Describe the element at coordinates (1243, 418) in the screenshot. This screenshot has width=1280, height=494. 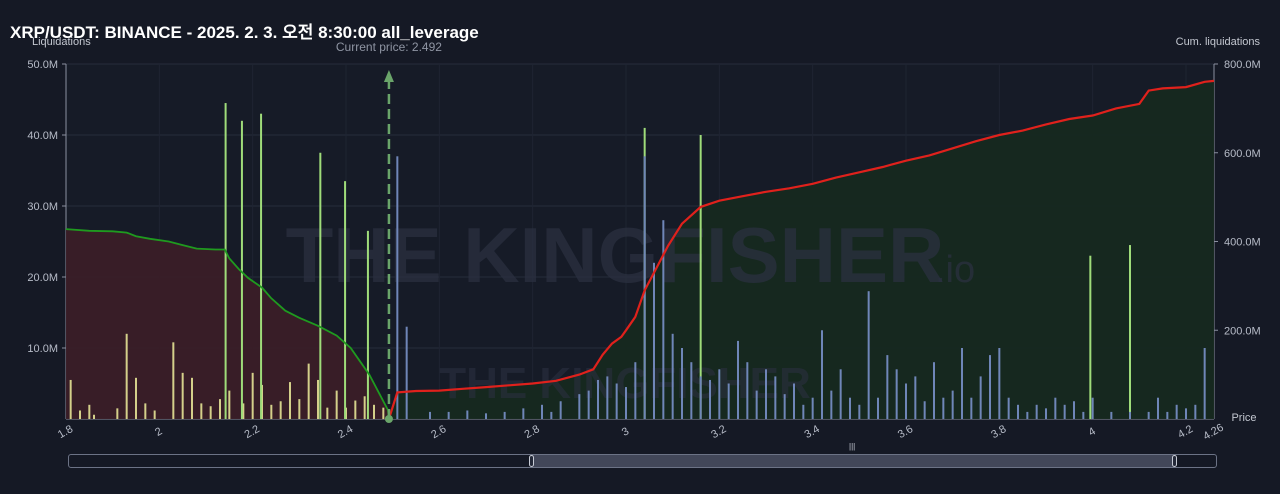
I see `x-axis-label: Price` at that location.